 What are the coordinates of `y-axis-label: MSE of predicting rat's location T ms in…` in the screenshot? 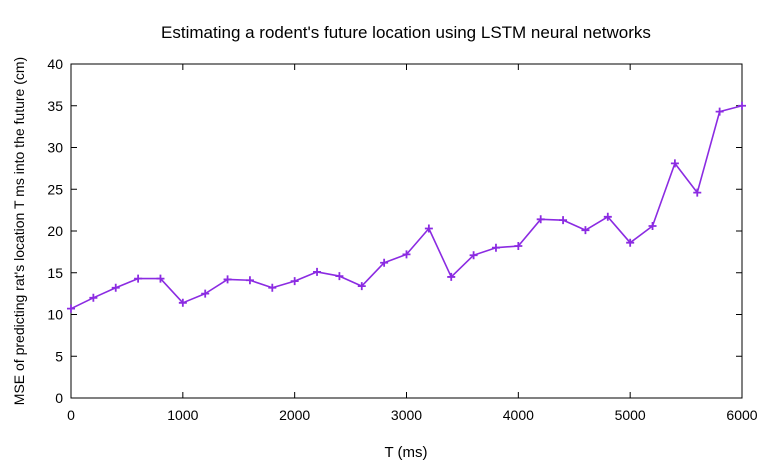 It's located at (19, 231).